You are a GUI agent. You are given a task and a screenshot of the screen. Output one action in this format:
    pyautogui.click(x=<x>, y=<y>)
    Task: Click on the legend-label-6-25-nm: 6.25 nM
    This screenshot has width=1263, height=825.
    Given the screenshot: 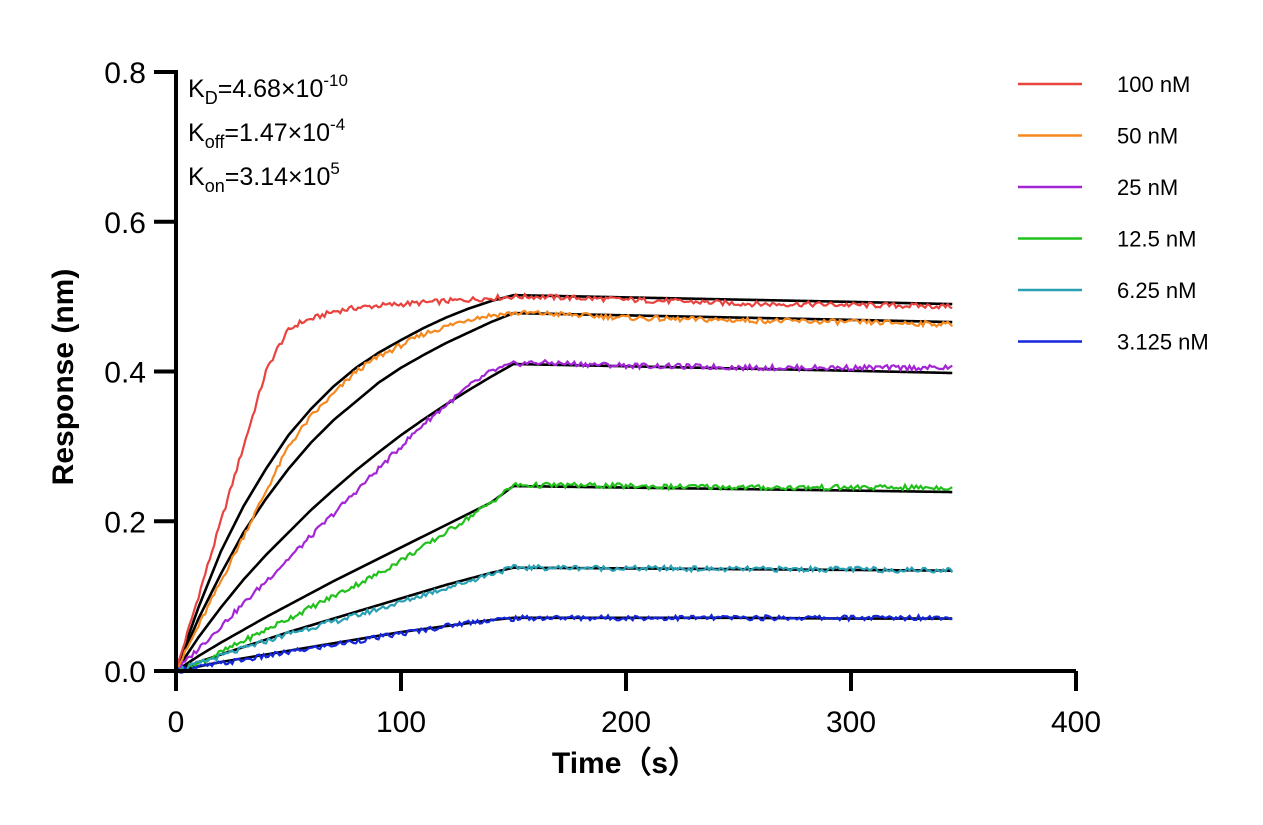 What is the action you would take?
    pyautogui.click(x=1157, y=290)
    